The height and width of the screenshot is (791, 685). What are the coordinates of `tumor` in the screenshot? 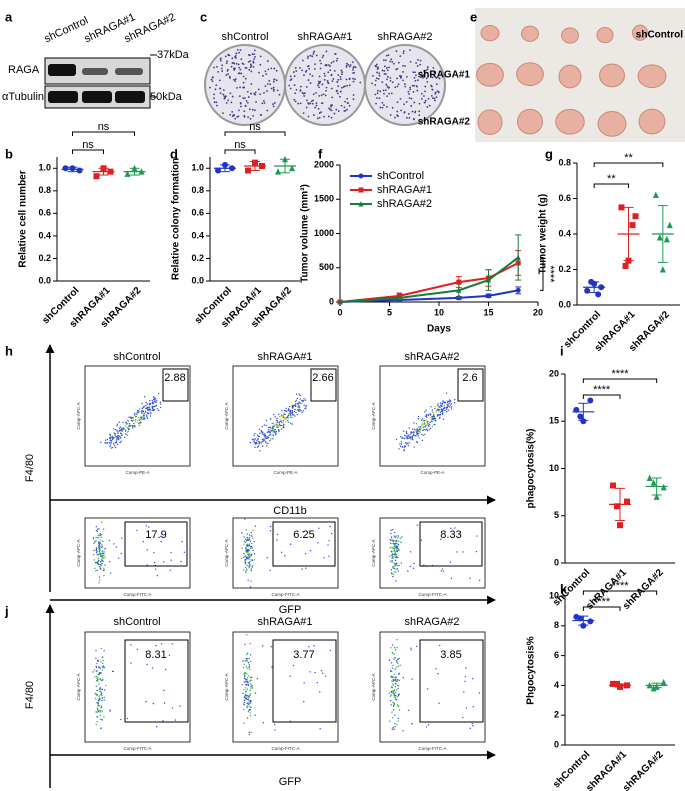 It's located at (530, 121).